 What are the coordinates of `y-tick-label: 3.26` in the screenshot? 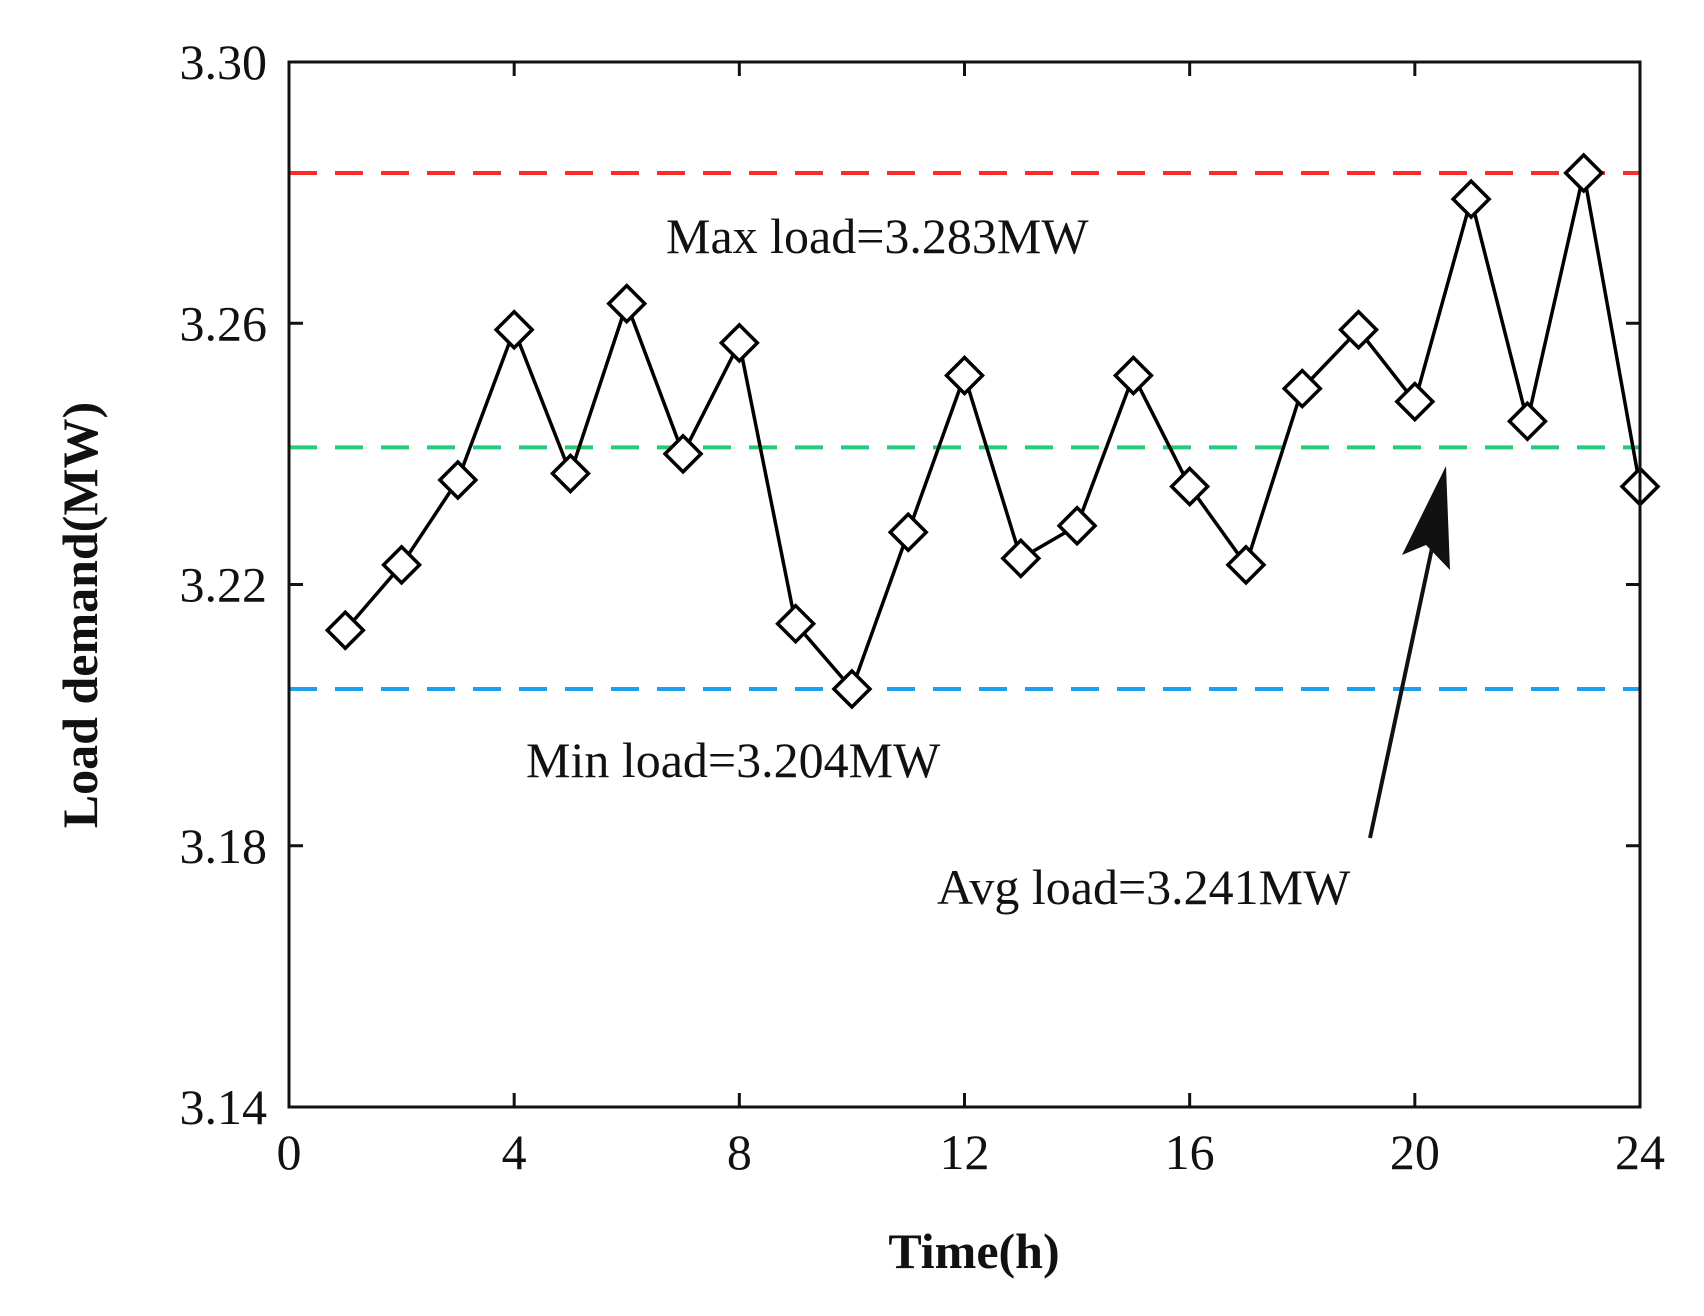 It's located at (224, 323).